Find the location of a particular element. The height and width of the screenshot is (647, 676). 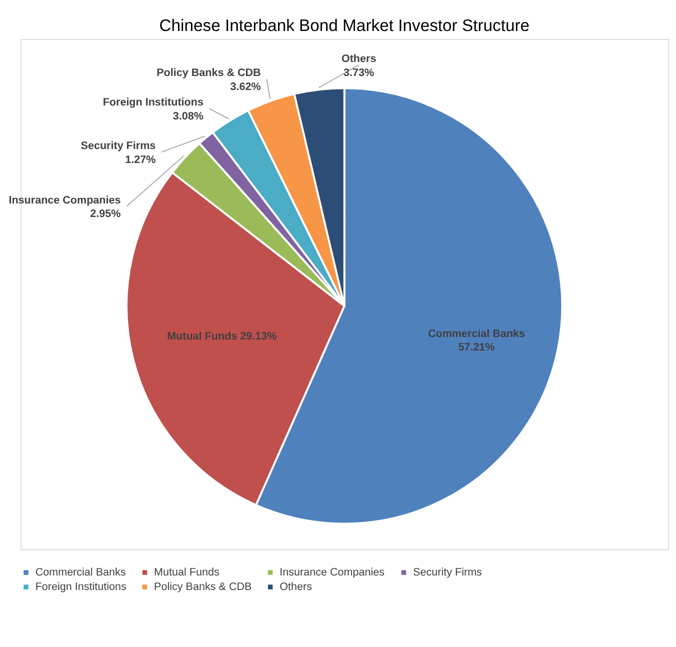

legend-label: Mutual Funds is located at coordinates (187, 572).